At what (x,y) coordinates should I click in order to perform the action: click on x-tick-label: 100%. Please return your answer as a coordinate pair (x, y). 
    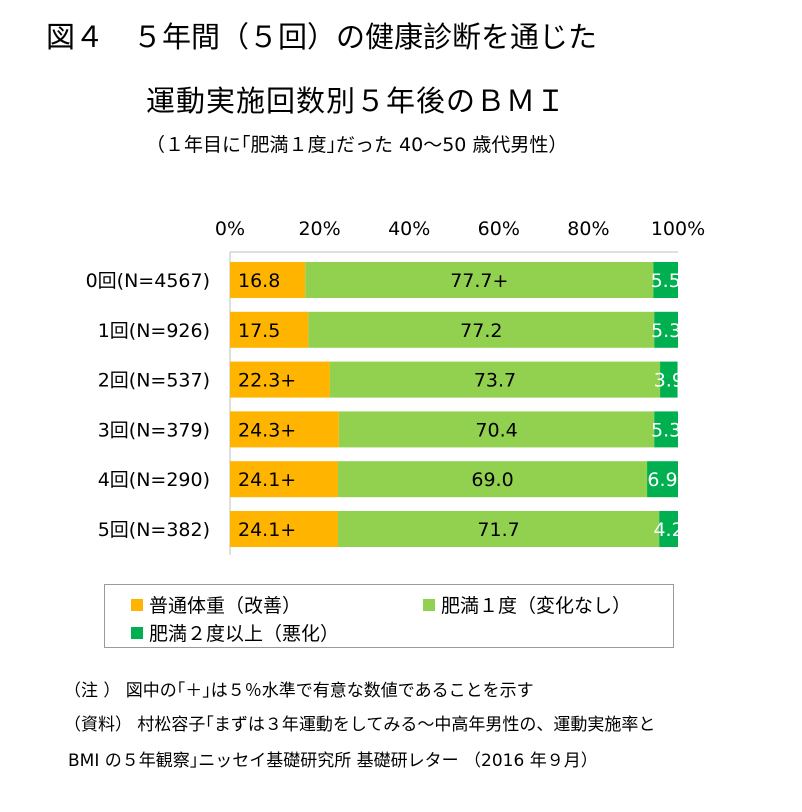
    Looking at the image, I should click on (678, 229).